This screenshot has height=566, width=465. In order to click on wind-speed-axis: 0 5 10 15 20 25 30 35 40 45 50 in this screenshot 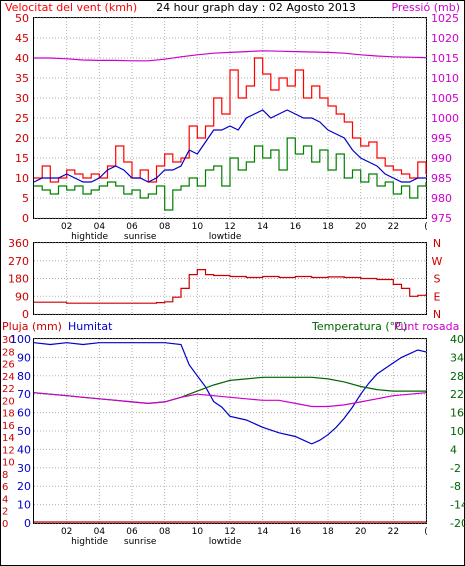, I will do `click(22, 118)`.